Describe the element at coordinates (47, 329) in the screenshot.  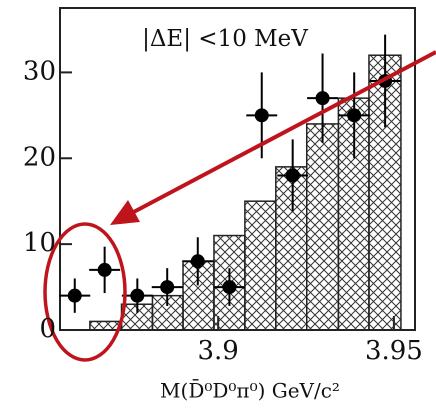
I see `y-tick-label: 0` at that location.